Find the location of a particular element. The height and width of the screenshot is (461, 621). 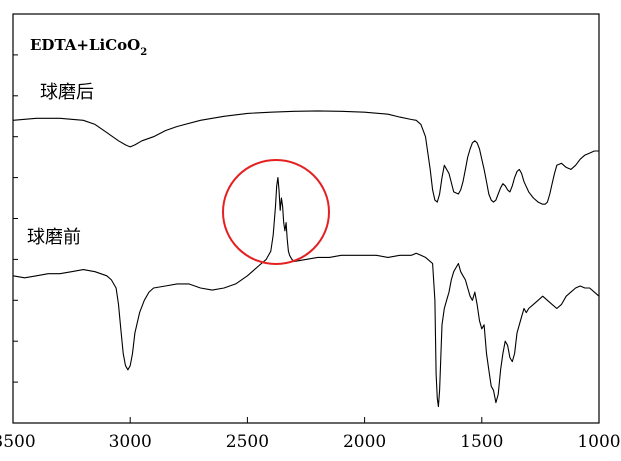

x-tick-label: 2500 is located at coordinates (247, 442).